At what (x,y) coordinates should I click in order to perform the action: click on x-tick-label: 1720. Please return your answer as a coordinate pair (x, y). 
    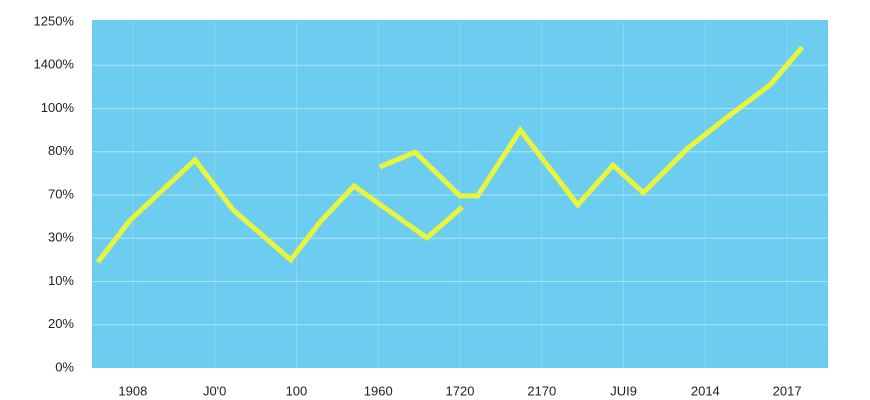
    Looking at the image, I should click on (460, 390).